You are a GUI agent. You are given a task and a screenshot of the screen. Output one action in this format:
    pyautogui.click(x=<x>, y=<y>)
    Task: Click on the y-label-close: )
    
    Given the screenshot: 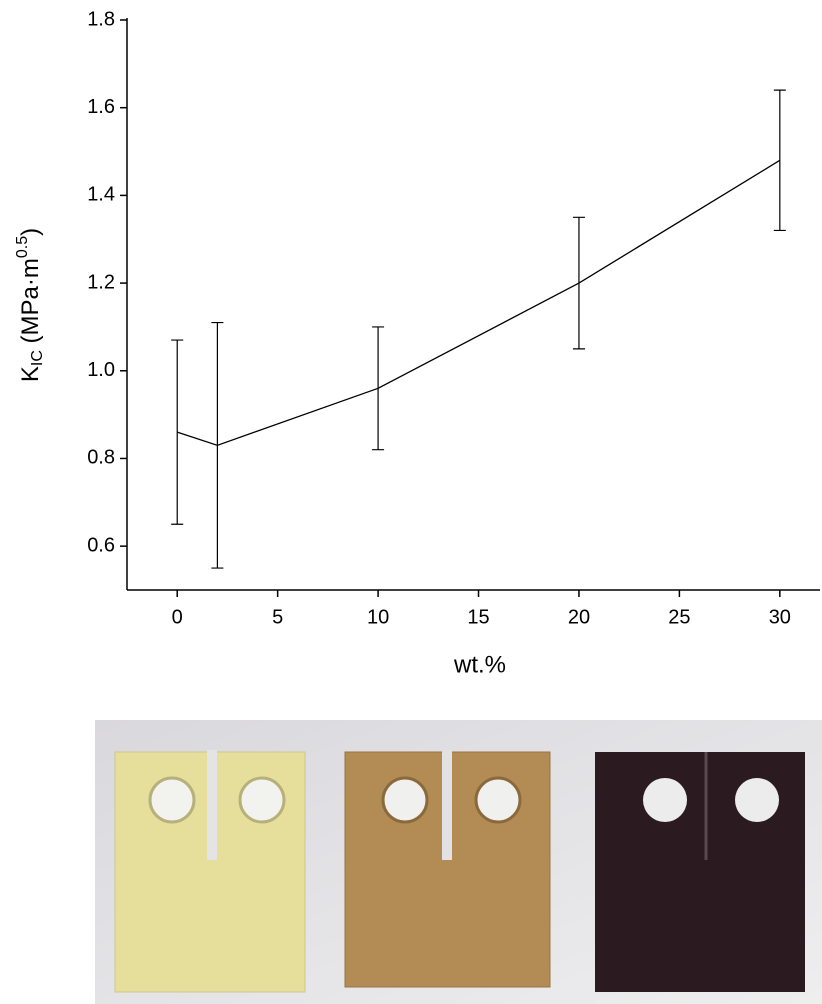 What is the action you would take?
    pyautogui.click(x=30, y=232)
    